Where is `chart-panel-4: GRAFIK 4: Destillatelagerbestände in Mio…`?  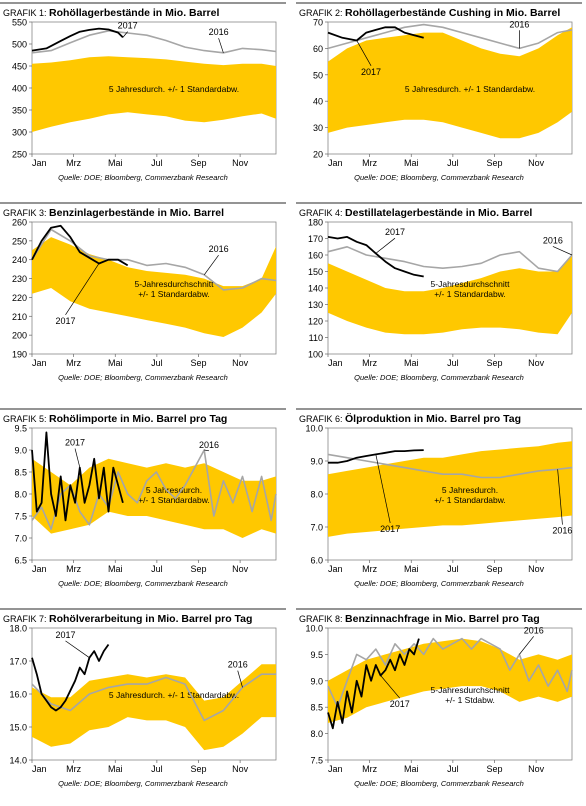
chart-panel-4: GRAFIK 4: Destillatelagerbestände in Mio… is located at coordinates (439, 292).